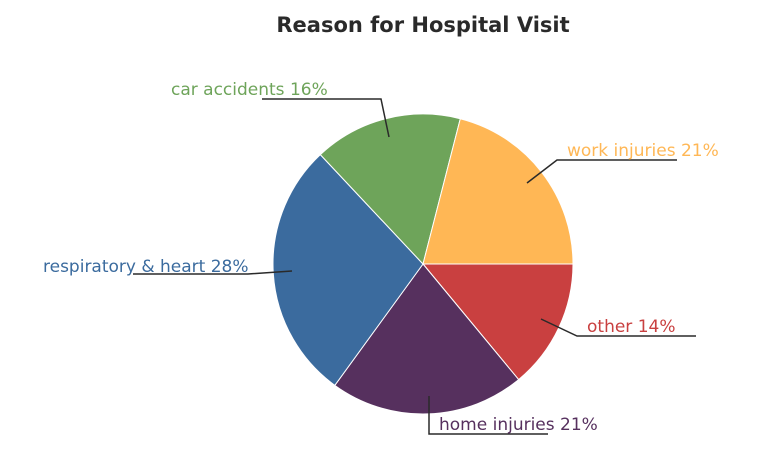 The image size is (762, 470). I want to click on slice-label: car accidents 16%, so click(249, 90).